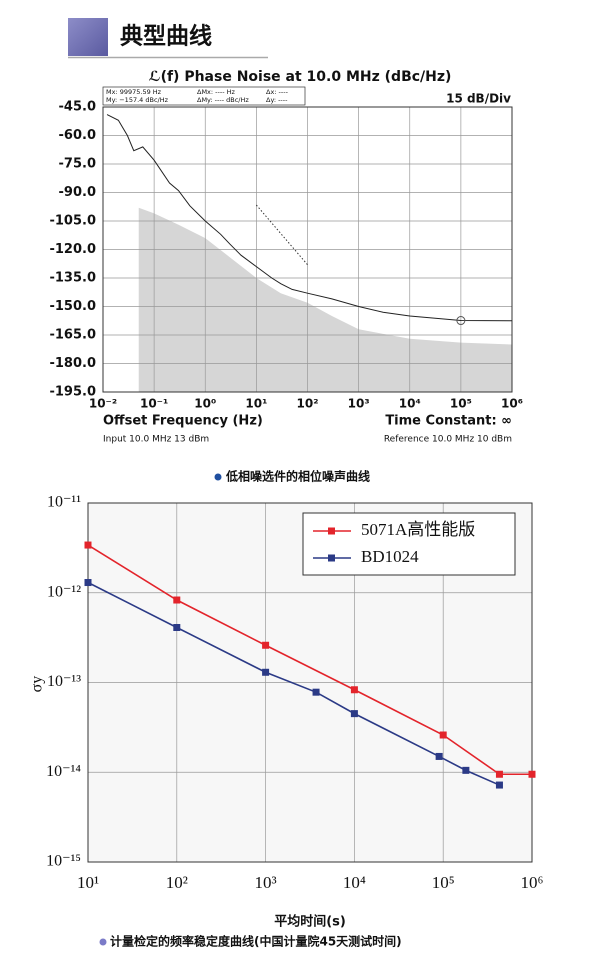 The image size is (612, 964). What do you see at coordinates (216, 92) in the screenshot?
I see `readout-text: ΔMx: ---- Hz` at bounding box center [216, 92].